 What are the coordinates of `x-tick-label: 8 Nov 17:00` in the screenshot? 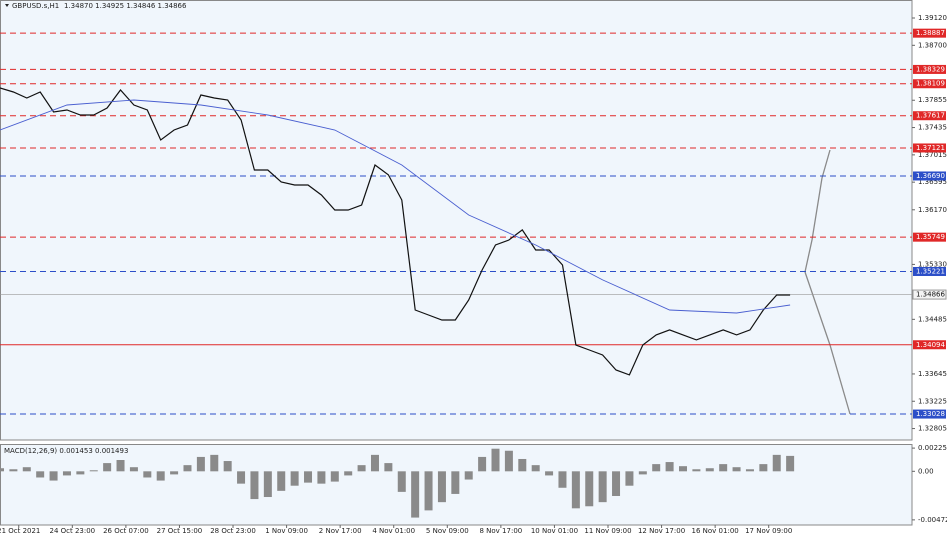 It's located at (500, 531).